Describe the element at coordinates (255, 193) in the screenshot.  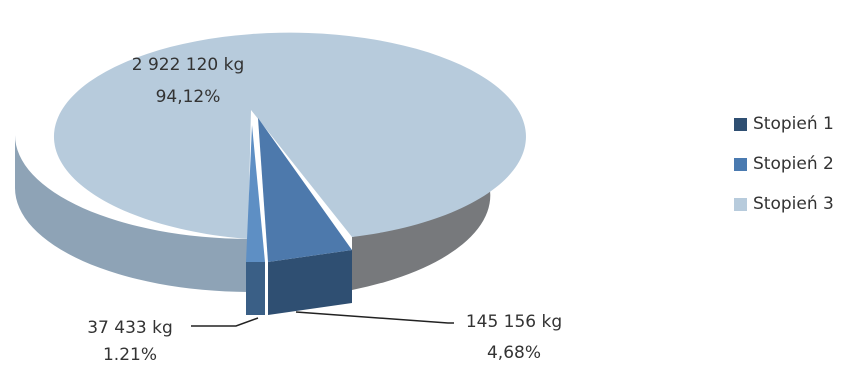
I see `slice-stopien-2-top` at that location.